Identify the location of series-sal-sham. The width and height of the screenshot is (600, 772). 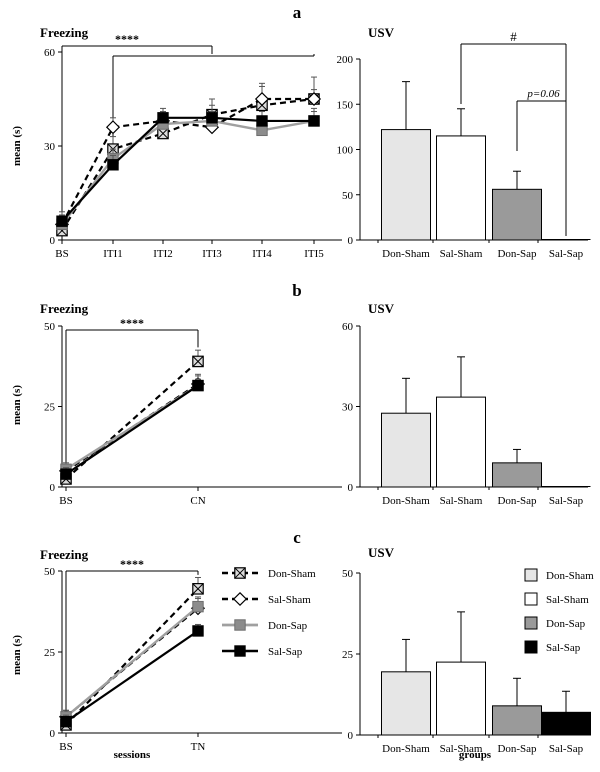
(188, 157).